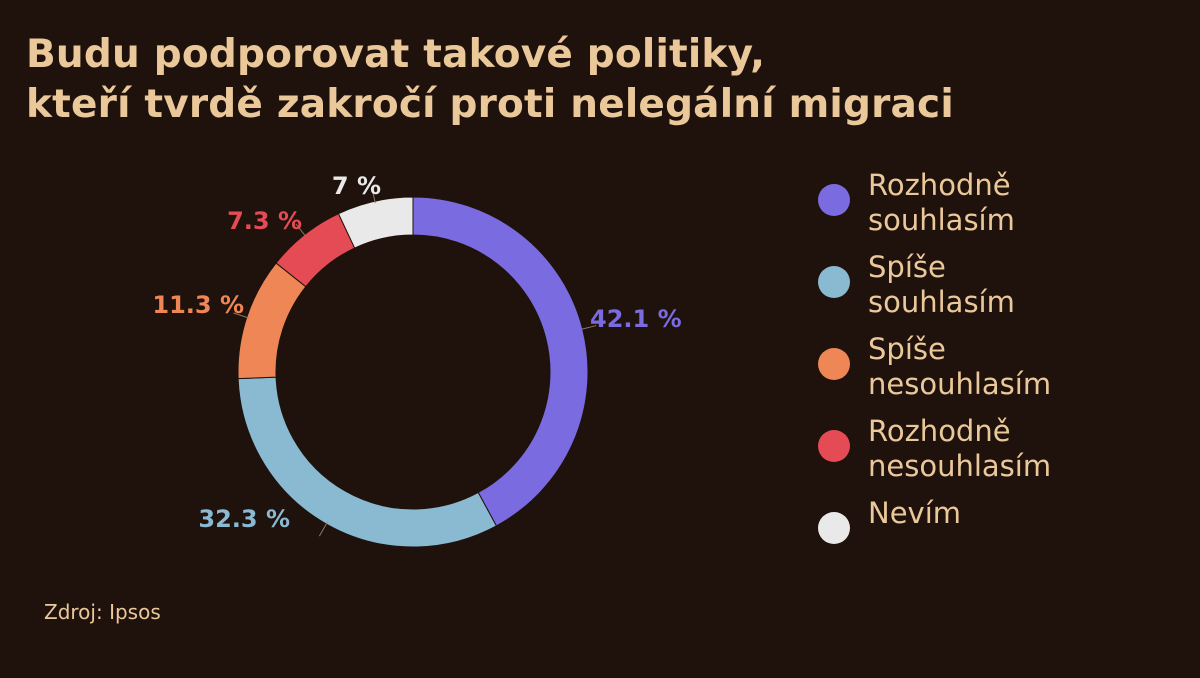 This screenshot has height=678, width=1200. What do you see at coordinates (834, 446) in the screenshot?
I see `legend-swatch-rozhodne-nesouhlasim` at bounding box center [834, 446].